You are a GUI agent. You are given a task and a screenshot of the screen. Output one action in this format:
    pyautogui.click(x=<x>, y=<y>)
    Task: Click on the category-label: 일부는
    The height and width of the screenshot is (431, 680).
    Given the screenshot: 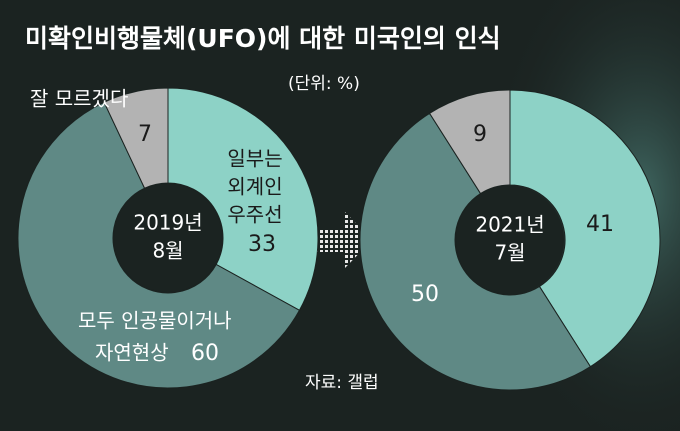 What is the action you would take?
    pyautogui.click(x=254, y=159)
    